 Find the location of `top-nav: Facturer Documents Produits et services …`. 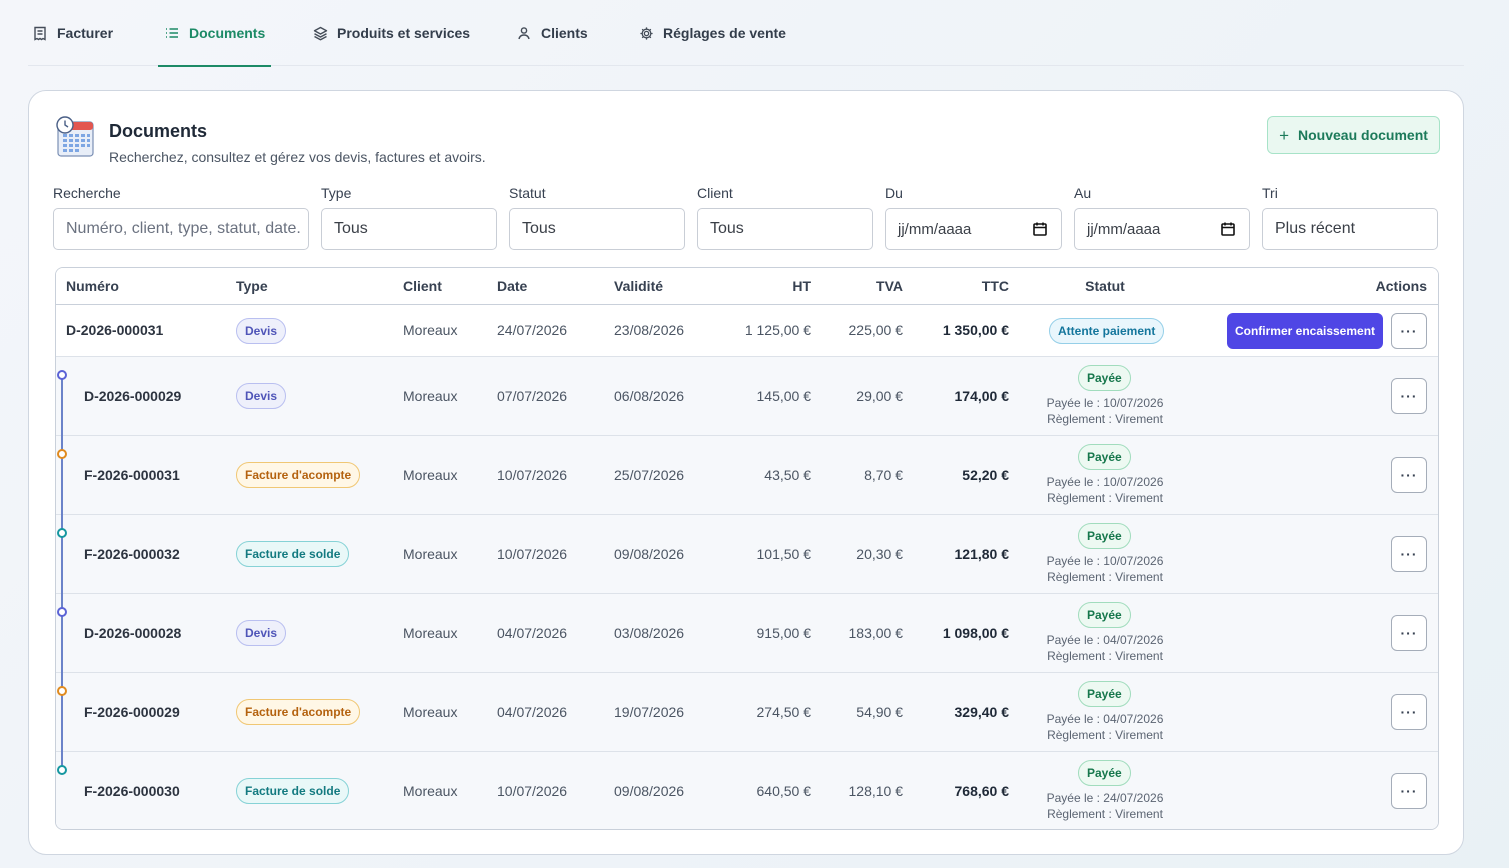

top-nav: Facturer Documents Produits et services … is located at coordinates (746, 33).